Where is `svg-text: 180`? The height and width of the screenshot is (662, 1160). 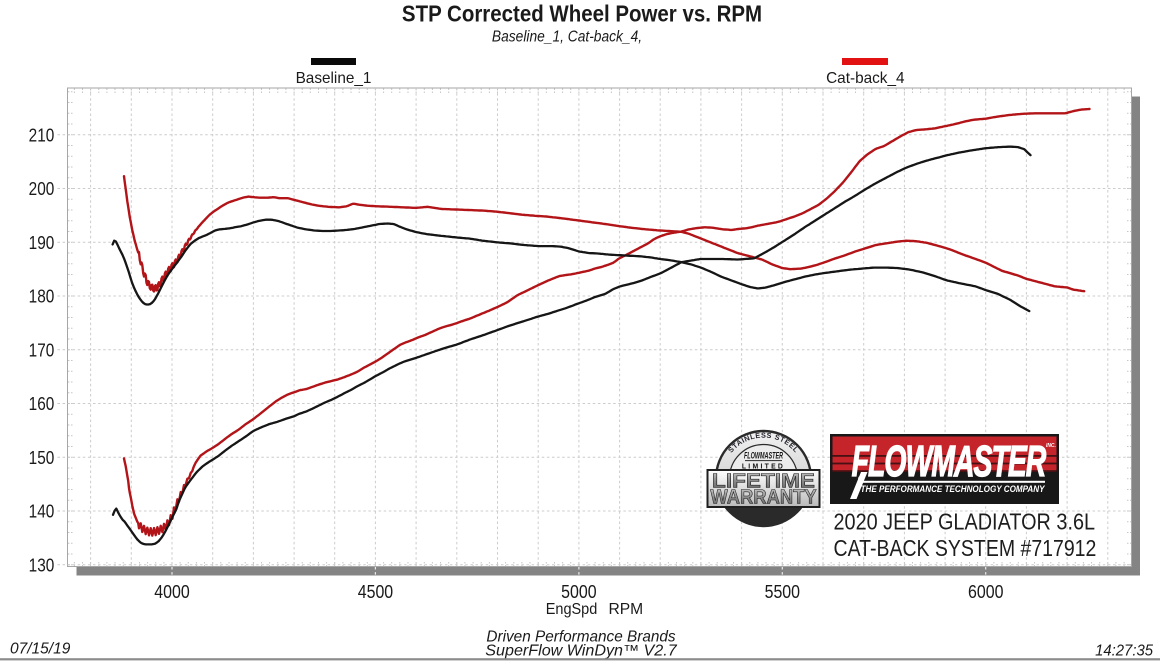
svg-text: 180 is located at coordinates (42, 296).